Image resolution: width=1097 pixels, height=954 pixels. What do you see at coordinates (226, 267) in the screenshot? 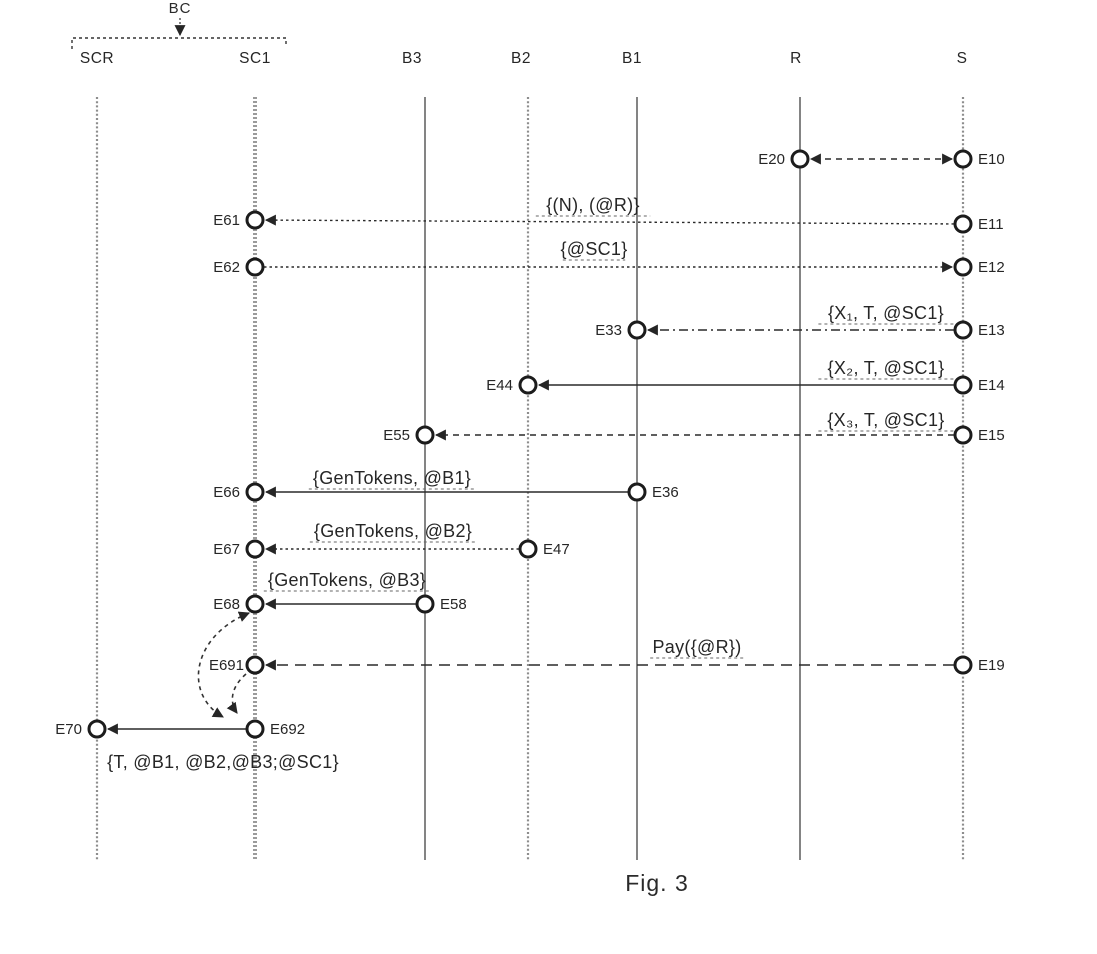
I see `event-label-e62: E62` at bounding box center [226, 267].